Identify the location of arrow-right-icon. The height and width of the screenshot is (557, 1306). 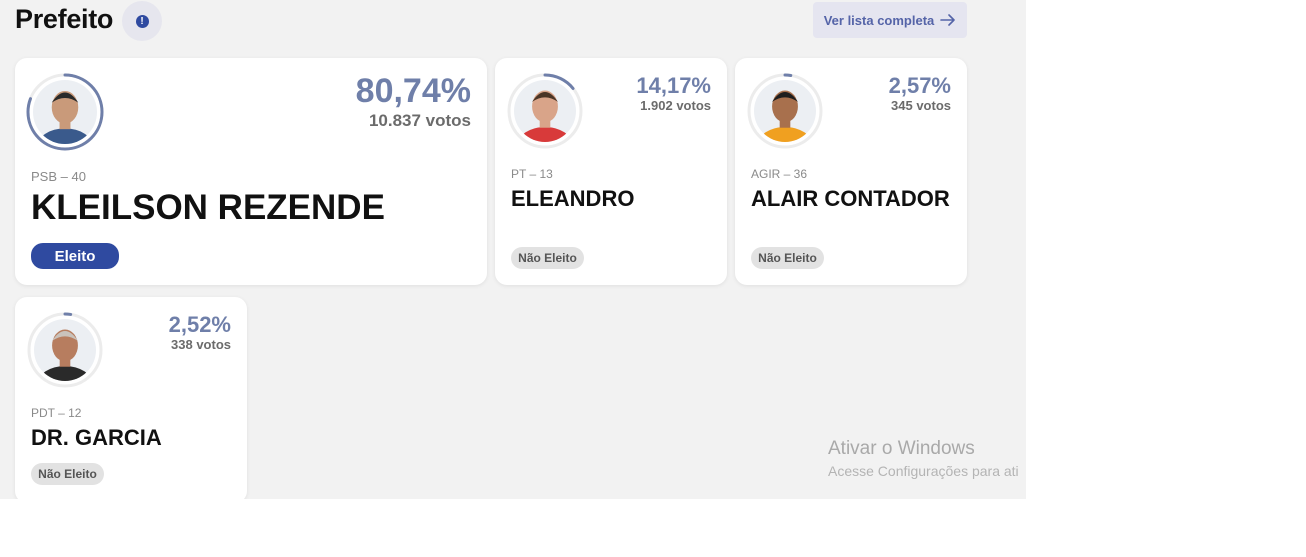
(948, 20).